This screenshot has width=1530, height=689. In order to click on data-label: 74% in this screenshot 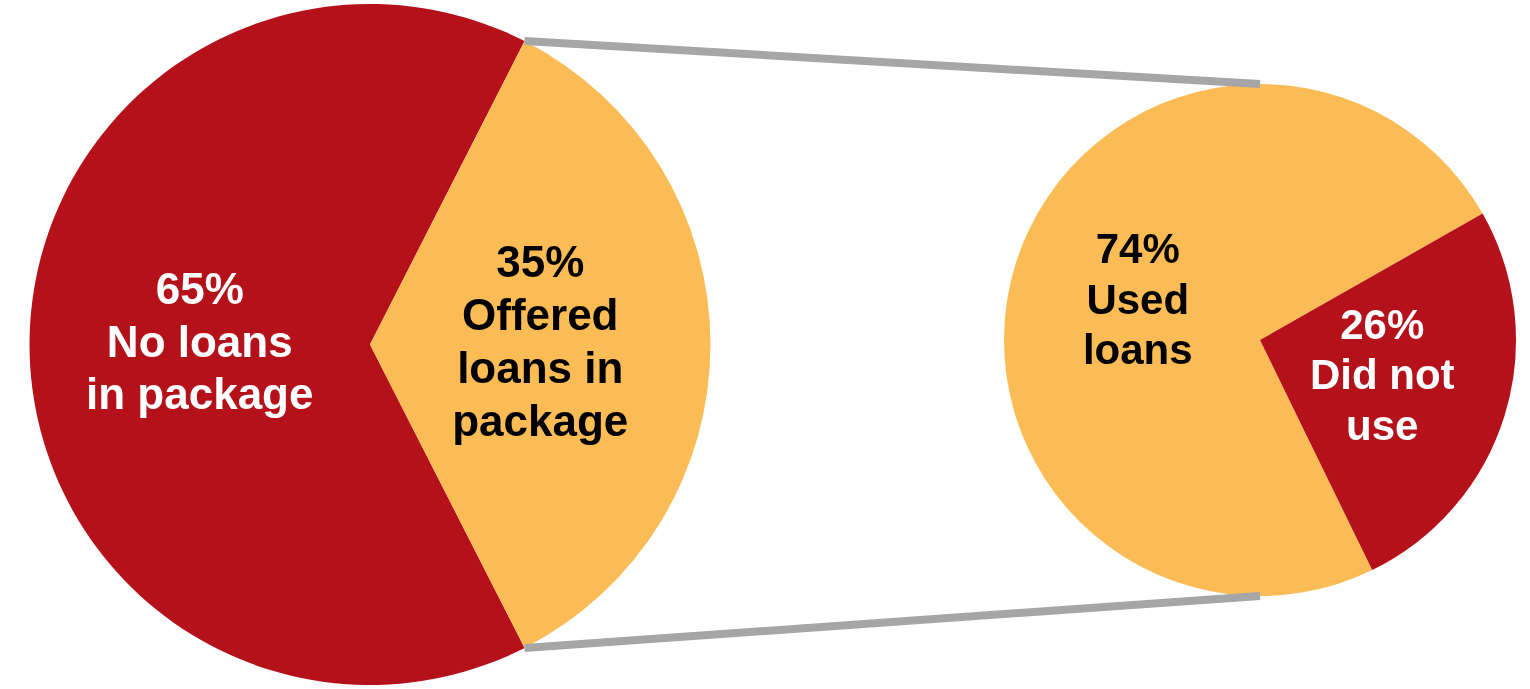, I will do `click(1137, 249)`.